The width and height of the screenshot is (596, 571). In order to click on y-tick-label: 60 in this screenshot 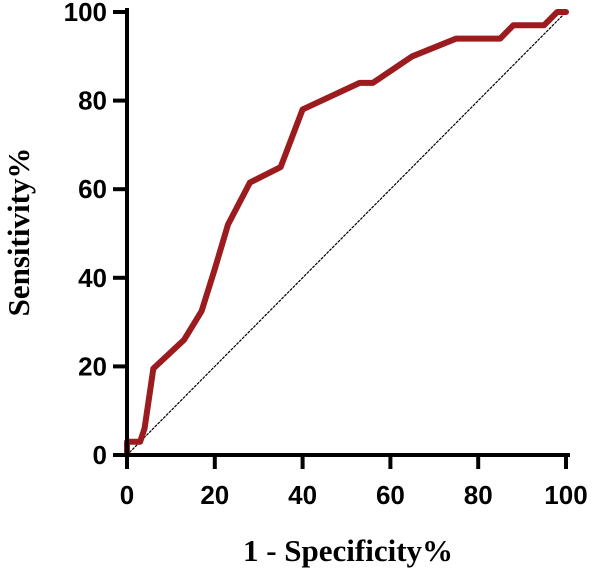, I will do `click(92, 189)`.